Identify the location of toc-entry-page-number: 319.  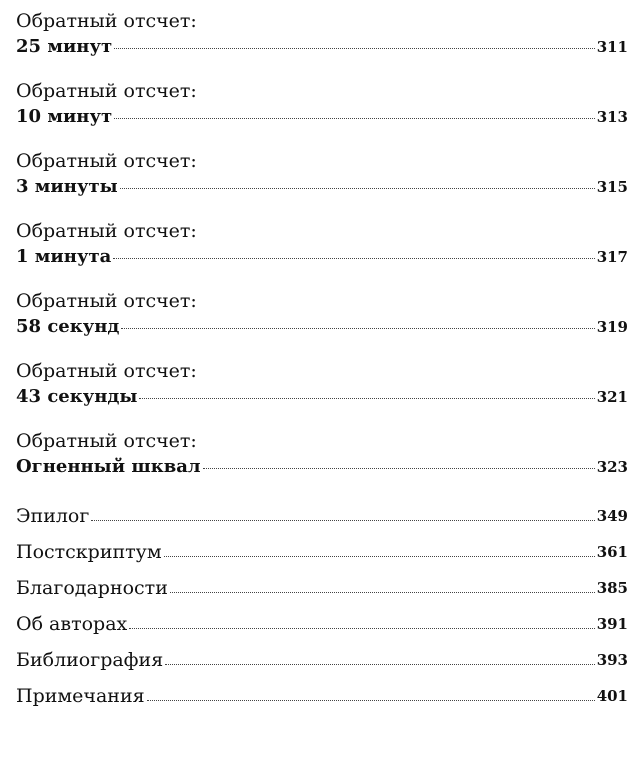
(612, 327).